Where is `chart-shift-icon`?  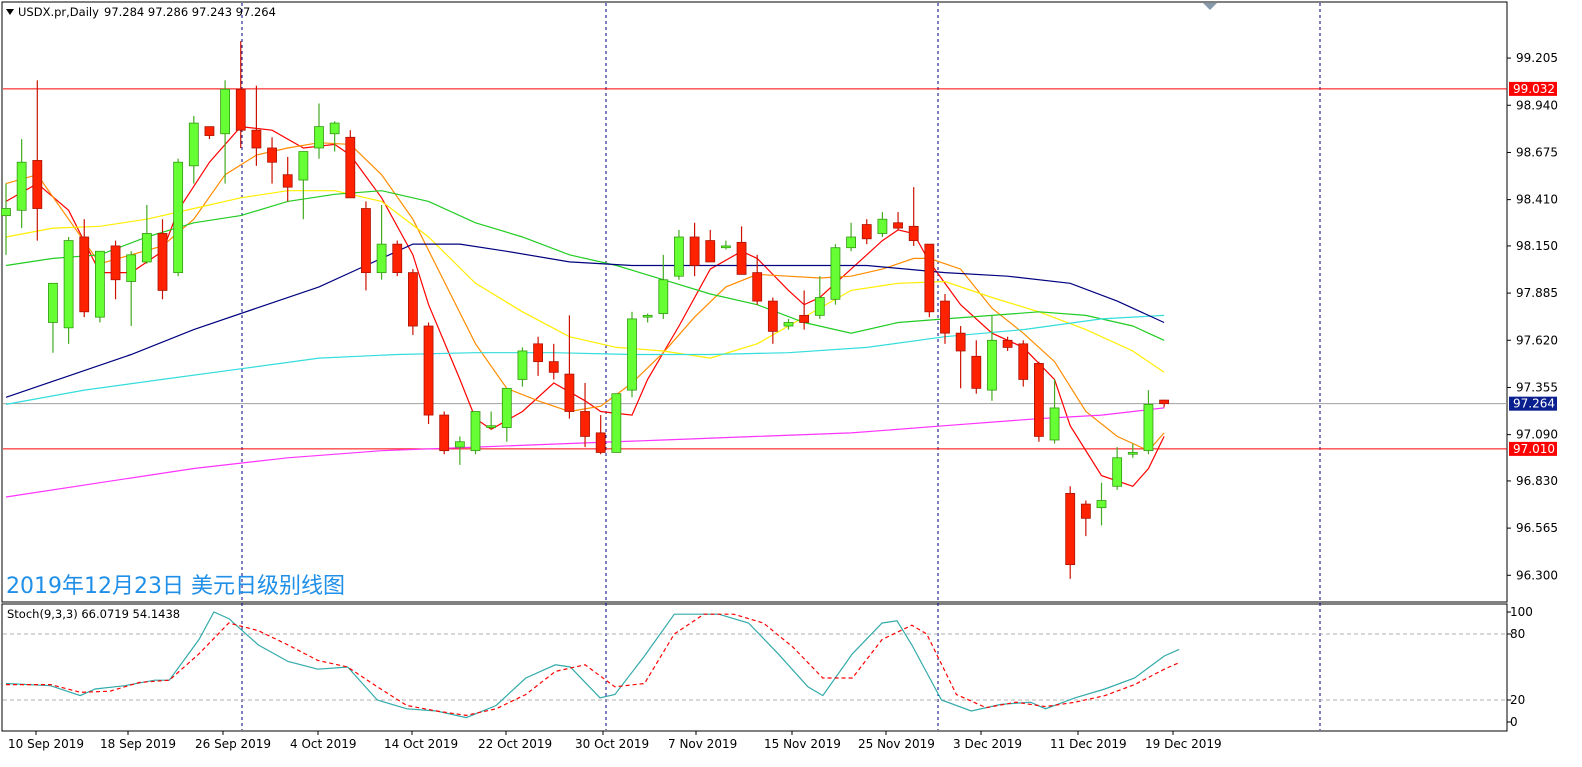 chart-shift-icon is located at coordinates (1210, 6).